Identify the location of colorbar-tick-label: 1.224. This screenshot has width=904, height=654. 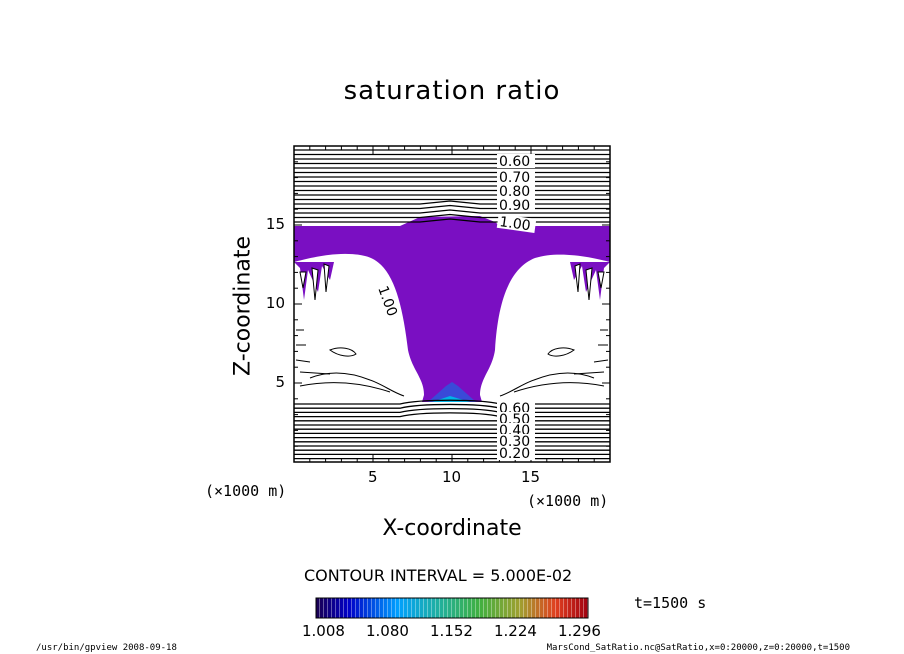
(515, 631).